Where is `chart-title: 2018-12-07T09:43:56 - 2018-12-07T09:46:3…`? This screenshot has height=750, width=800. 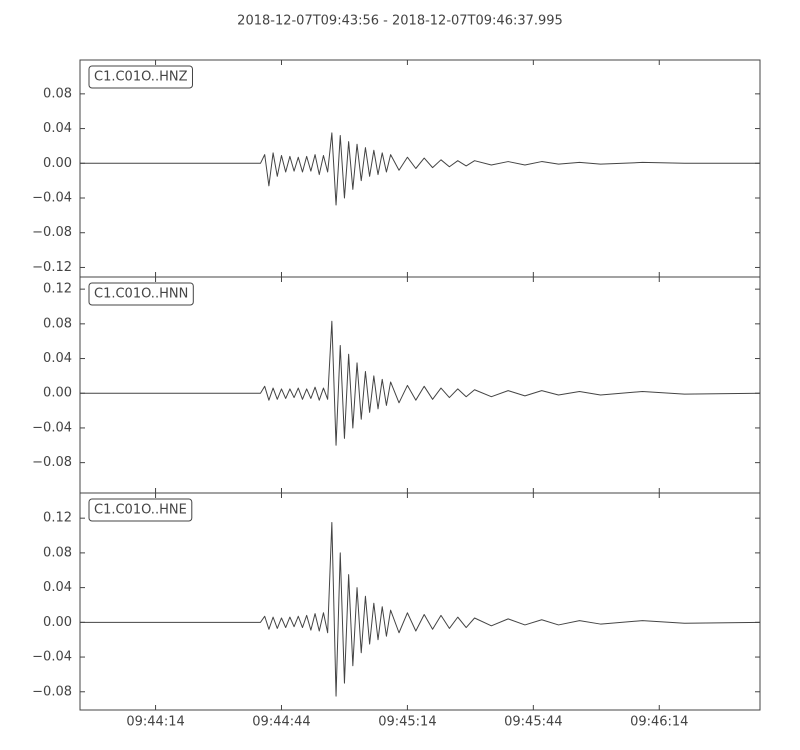
chart-title: 2018-12-07T09:43:56 - 2018-12-07T09:46:3… is located at coordinates (400, 21).